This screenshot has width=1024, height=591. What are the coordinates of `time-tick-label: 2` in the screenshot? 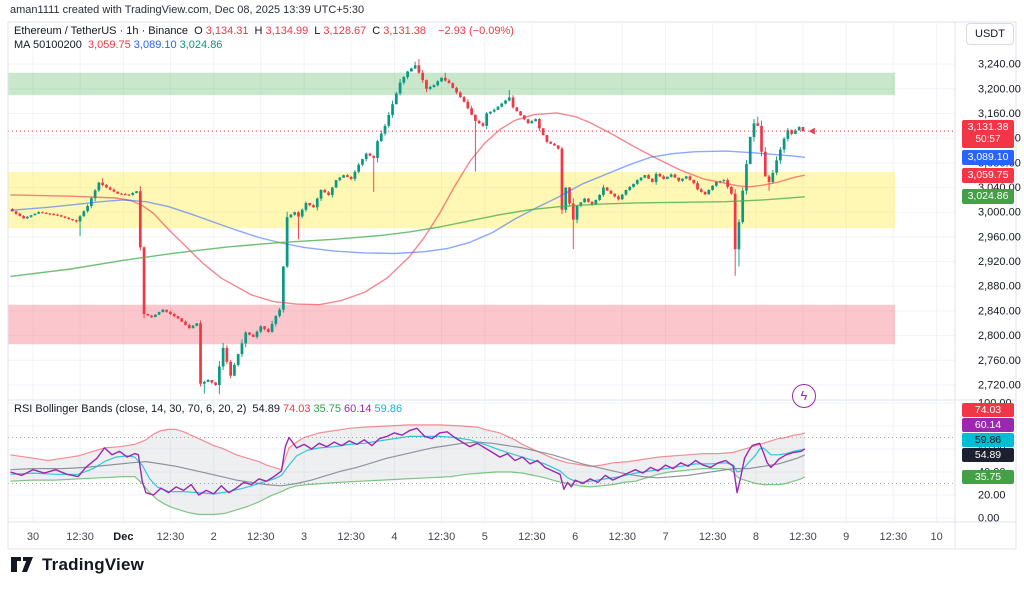 It's located at (214, 537).